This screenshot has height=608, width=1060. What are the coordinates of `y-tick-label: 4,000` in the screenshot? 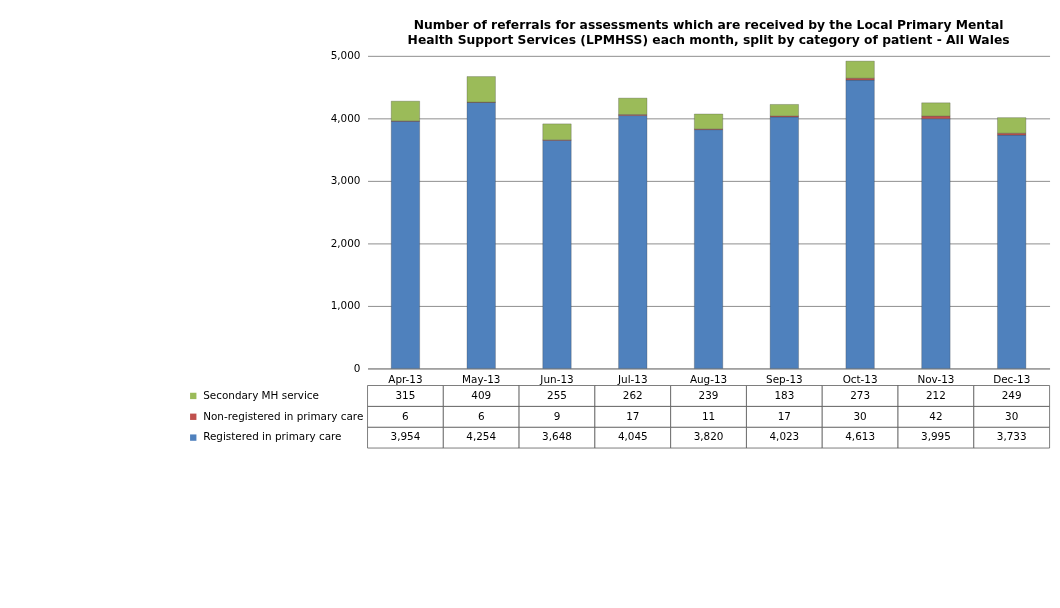 It's located at (345, 117).